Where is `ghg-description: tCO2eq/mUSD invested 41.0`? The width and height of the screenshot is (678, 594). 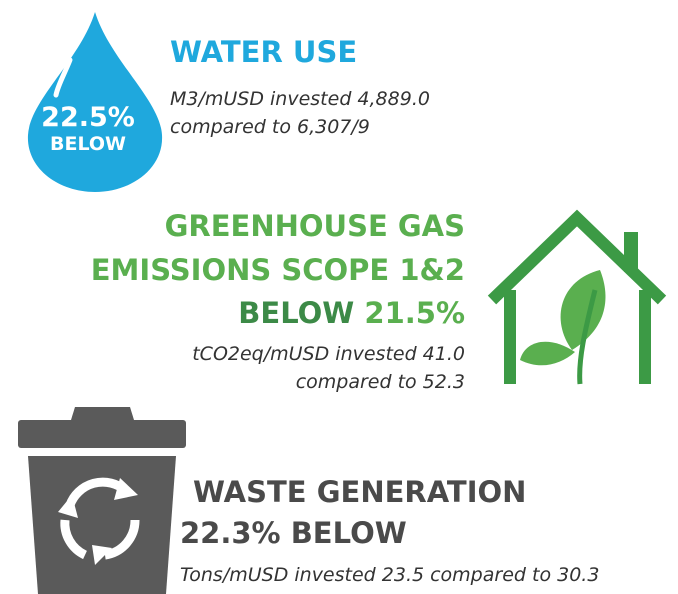 ghg-description: tCO2eq/mUSD invested 41.0 is located at coordinates (328, 354).